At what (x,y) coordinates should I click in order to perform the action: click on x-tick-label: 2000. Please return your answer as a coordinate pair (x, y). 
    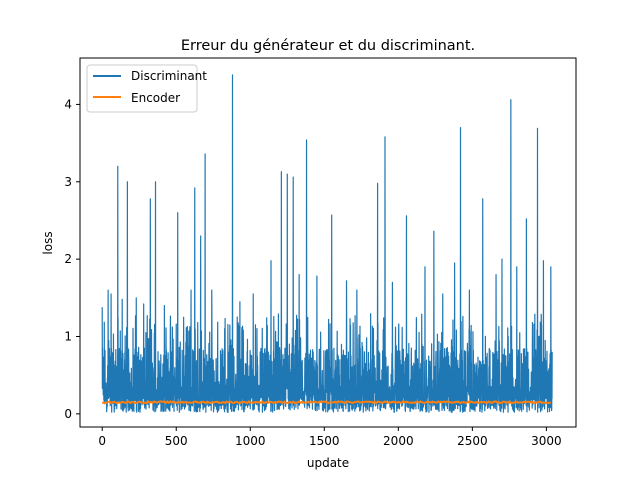
    Looking at the image, I should click on (398, 441).